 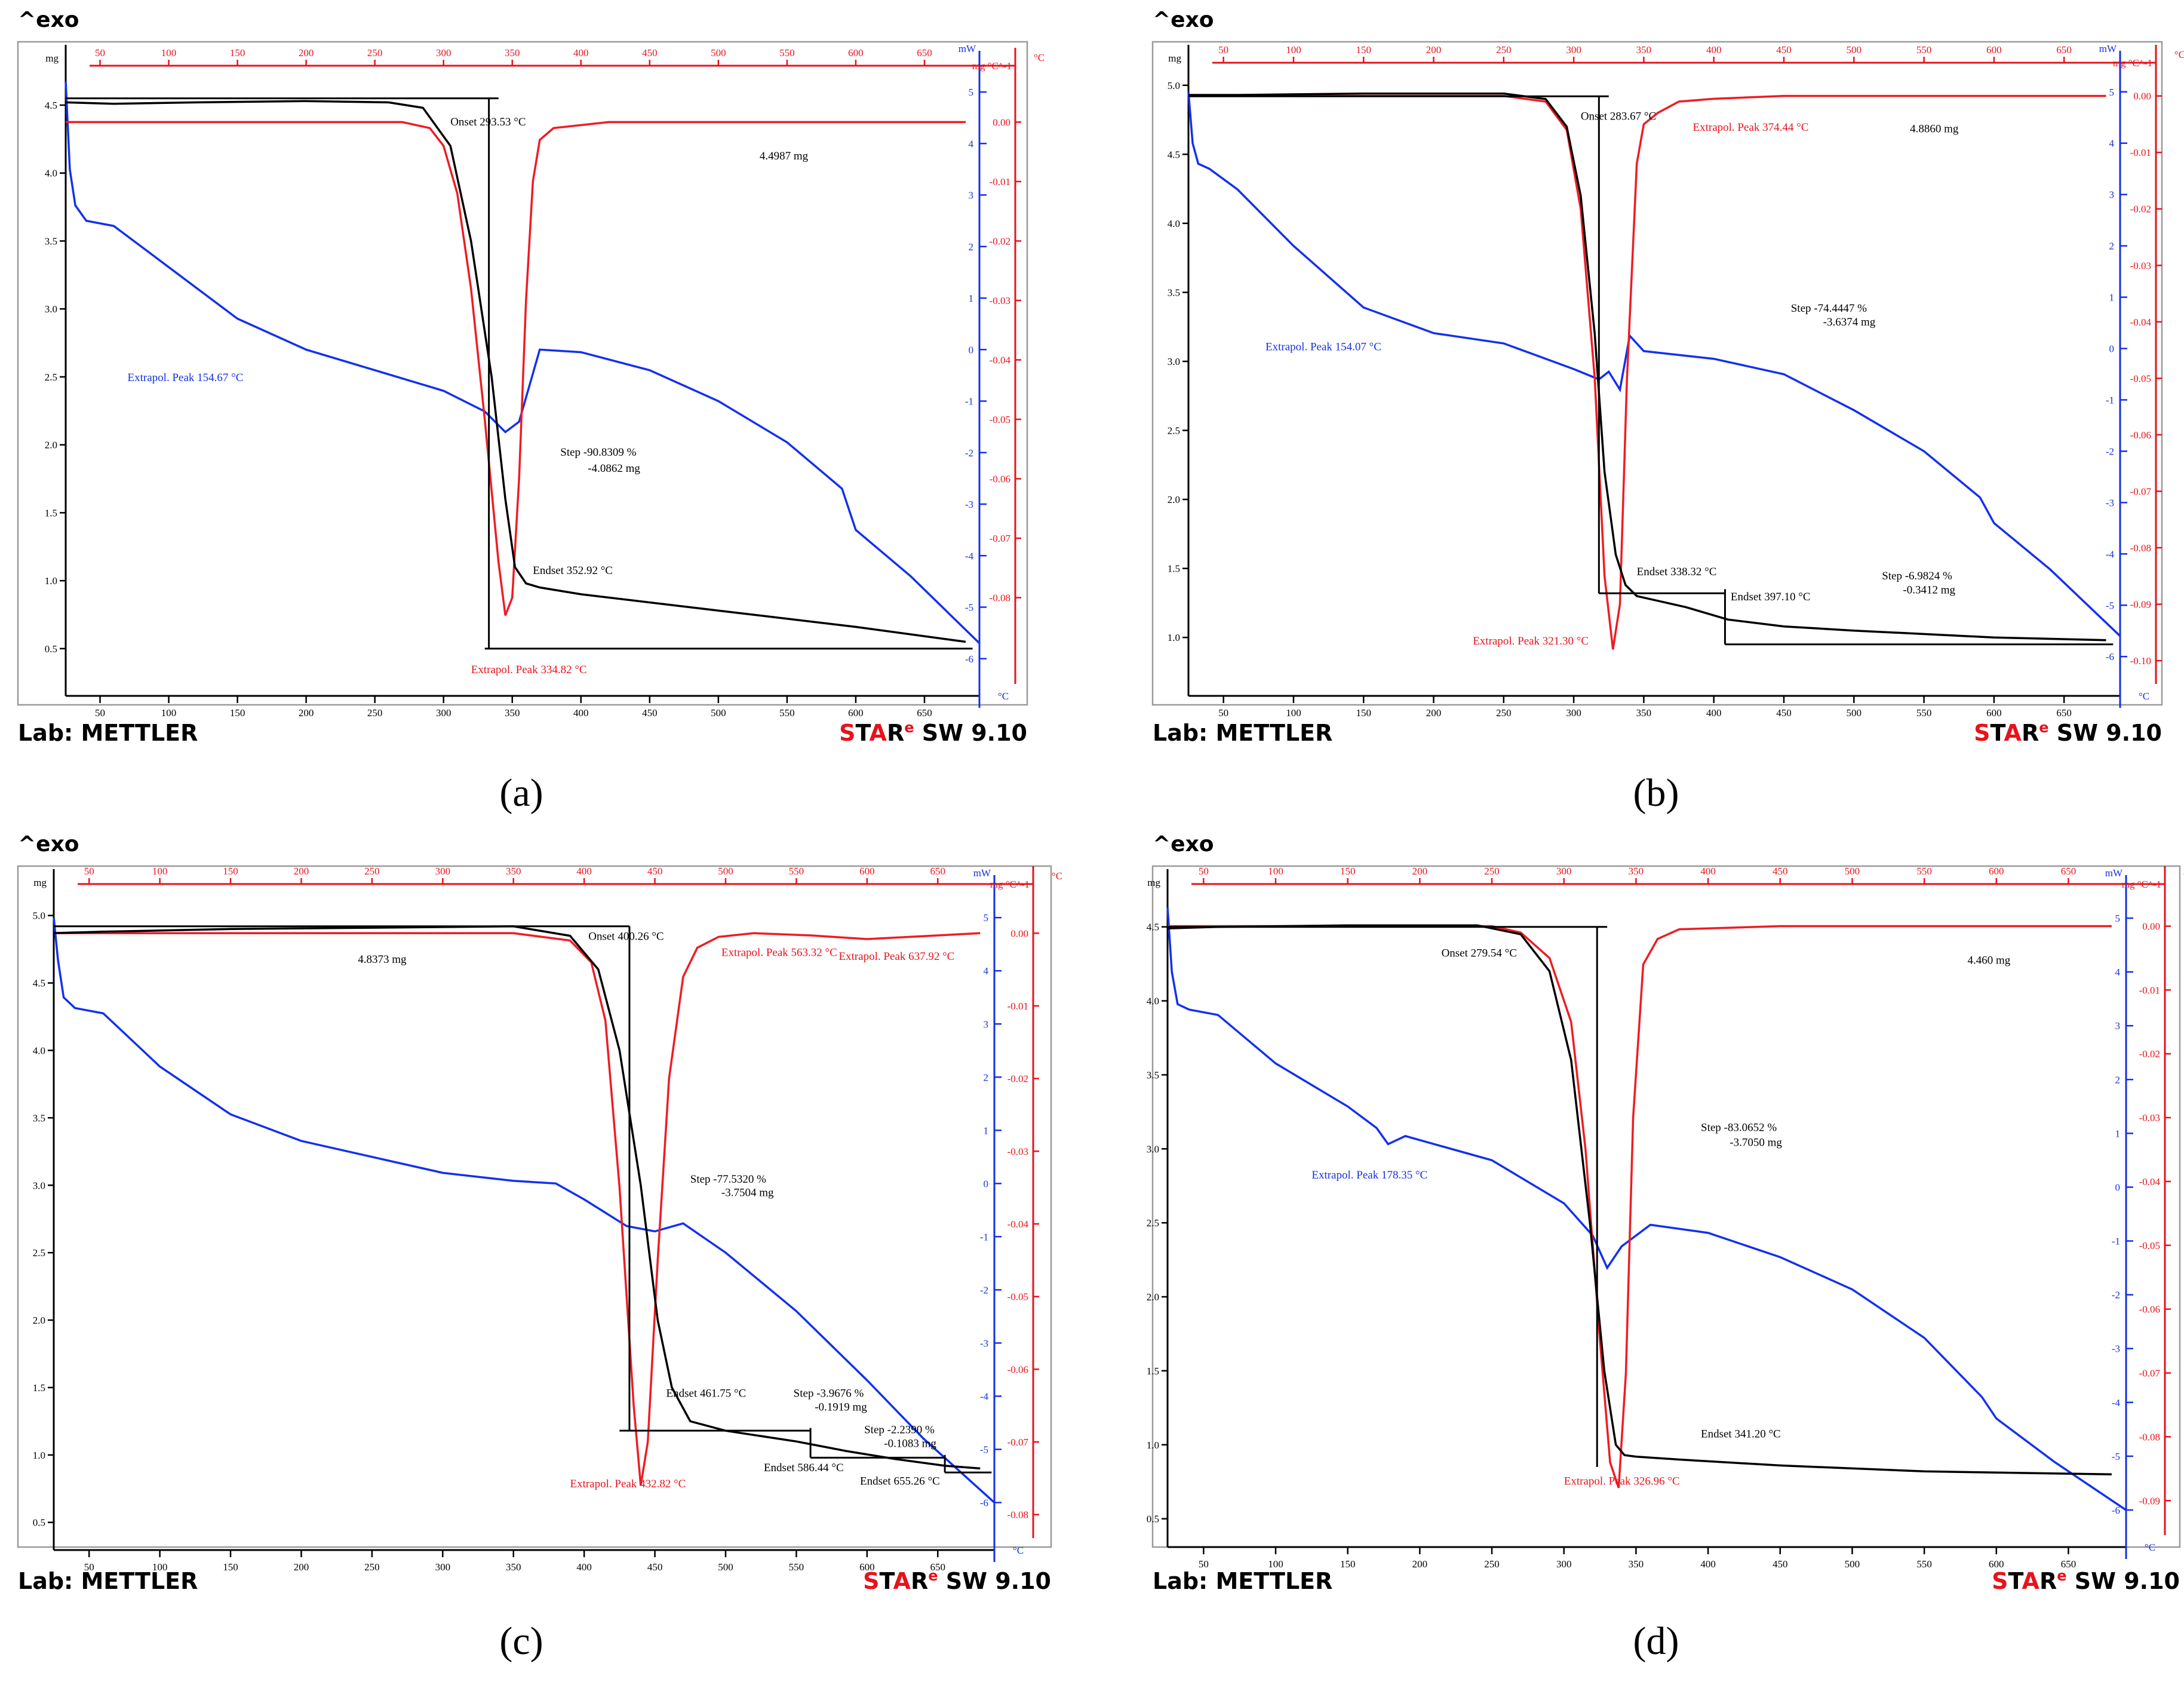 I want to click on dtg-curve, so click(x=1647, y=372).